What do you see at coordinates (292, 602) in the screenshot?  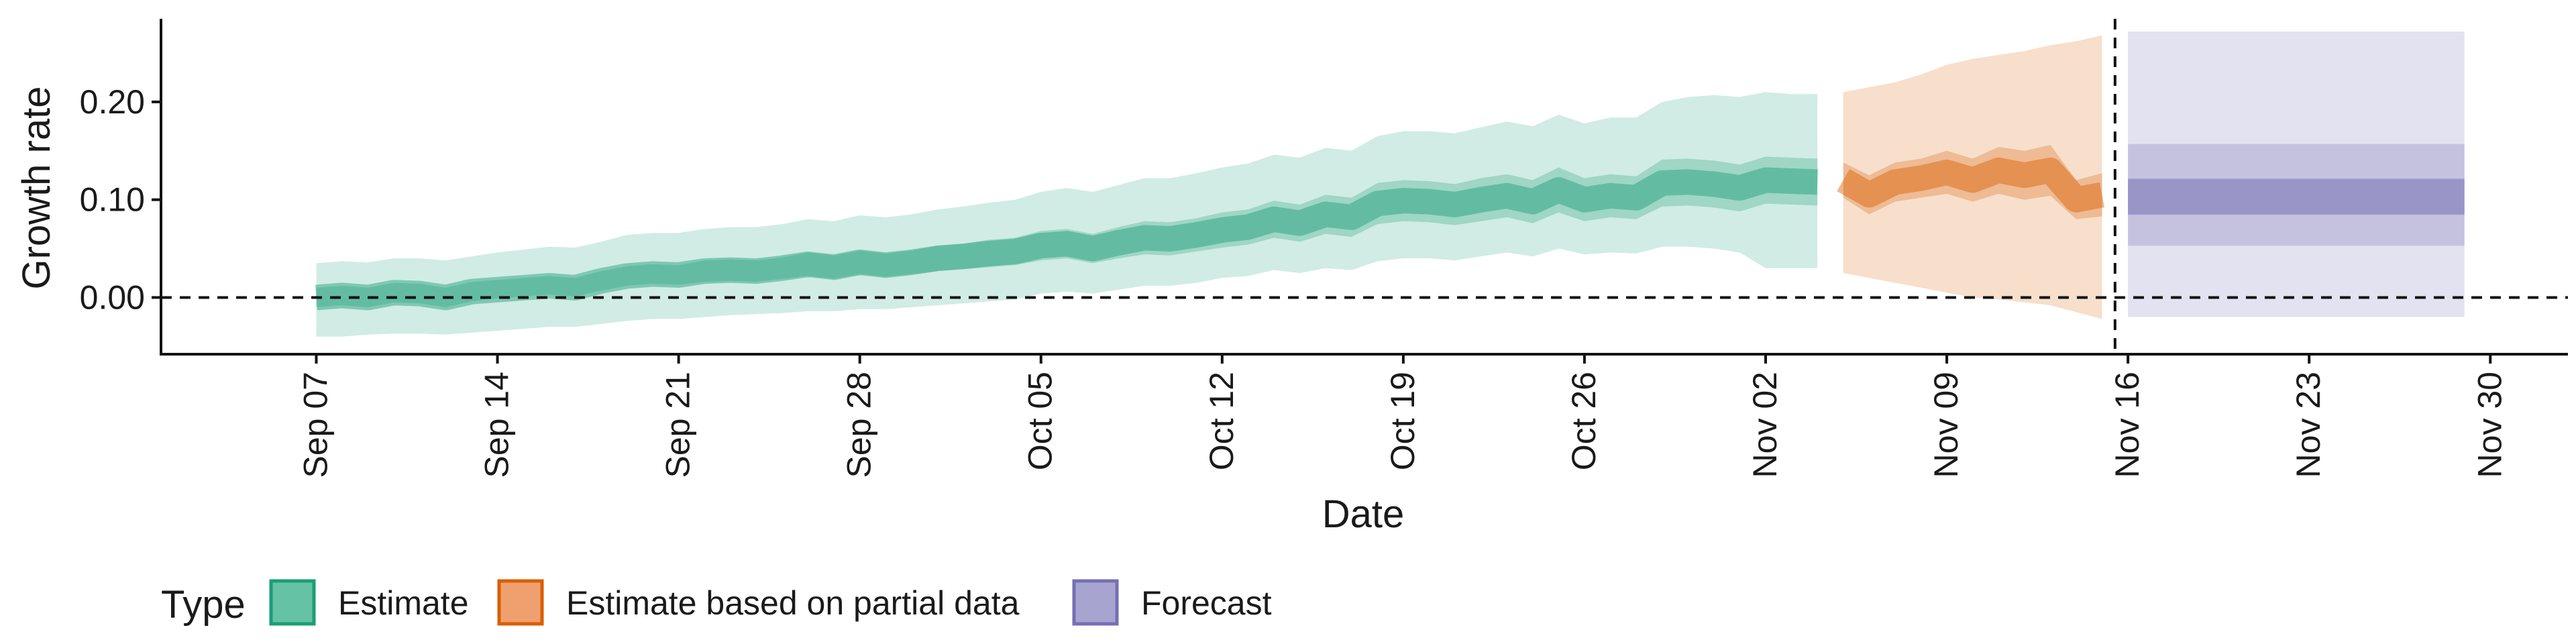 I see `legend-key-estimate` at bounding box center [292, 602].